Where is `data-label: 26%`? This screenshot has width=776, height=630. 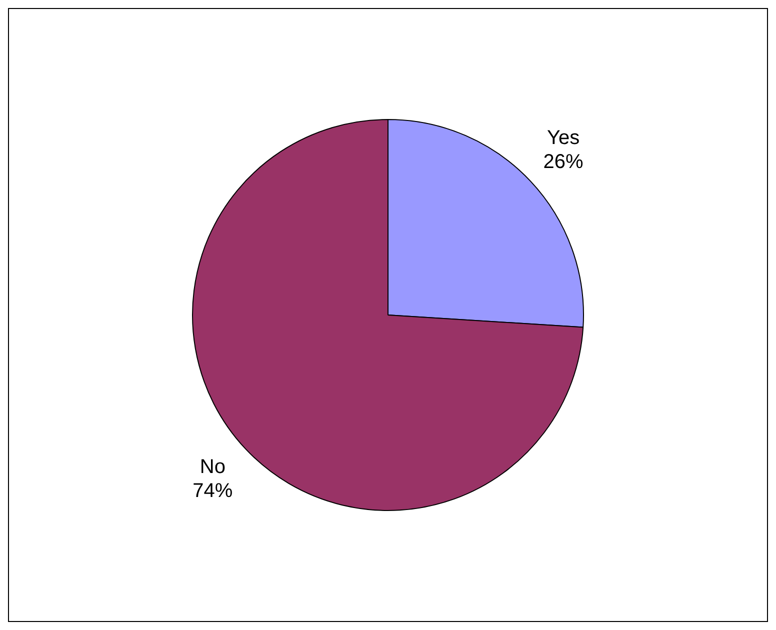 data-label: 26% is located at coordinates (563, 161).